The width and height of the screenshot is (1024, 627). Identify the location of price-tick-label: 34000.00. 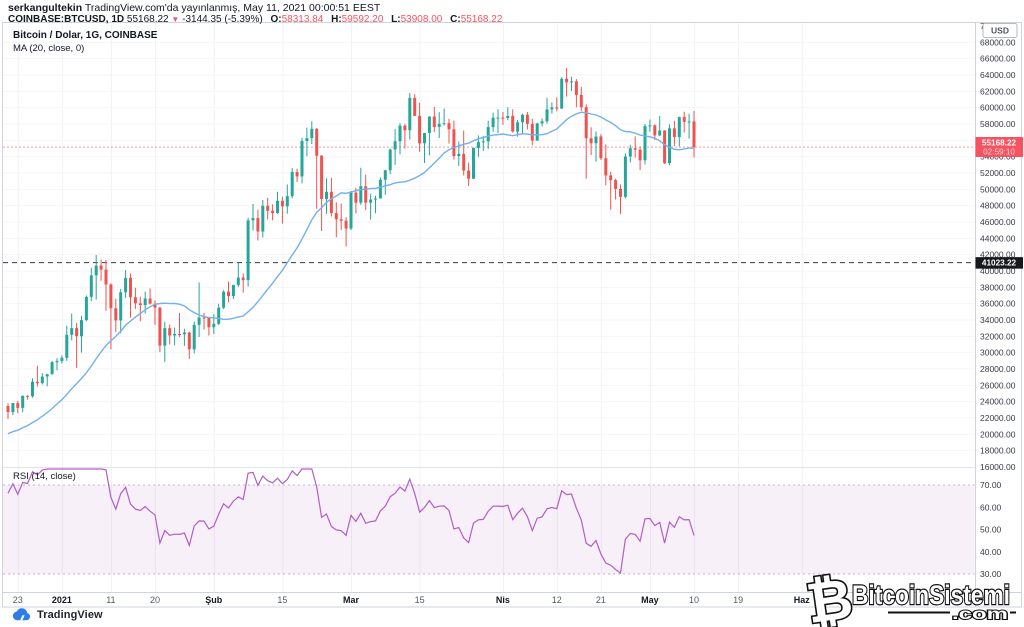
(998, 320).